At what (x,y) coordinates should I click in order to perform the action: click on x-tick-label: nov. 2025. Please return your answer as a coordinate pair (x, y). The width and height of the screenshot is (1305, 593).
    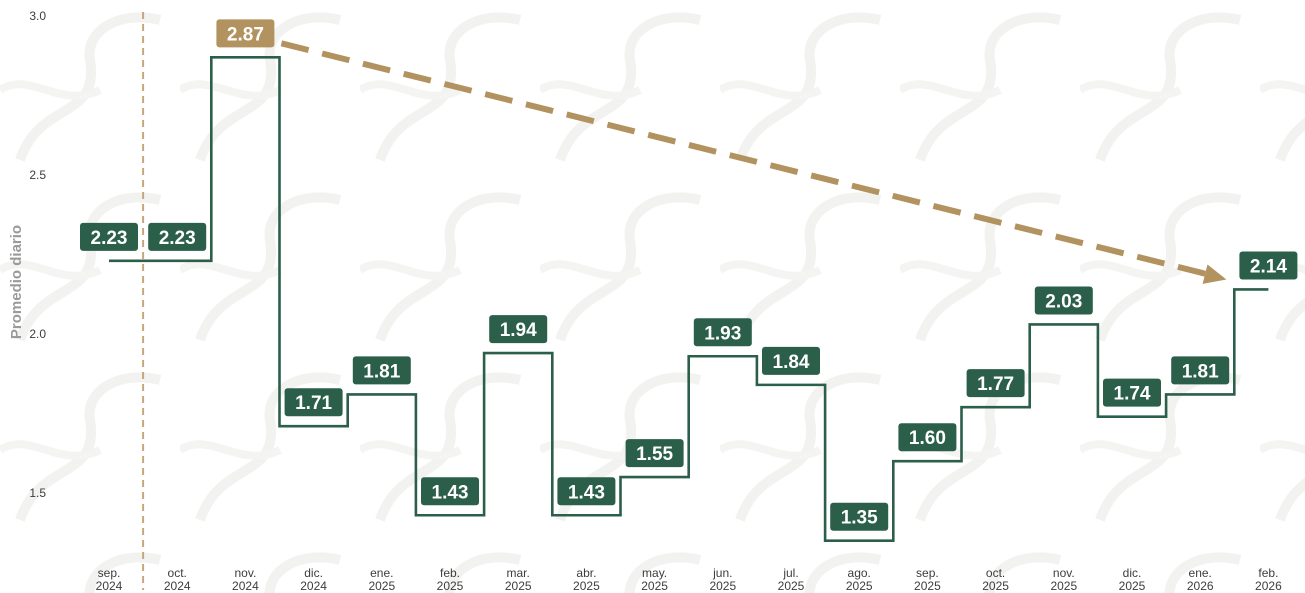
    Looking at the image, I should click on (1063, 579).